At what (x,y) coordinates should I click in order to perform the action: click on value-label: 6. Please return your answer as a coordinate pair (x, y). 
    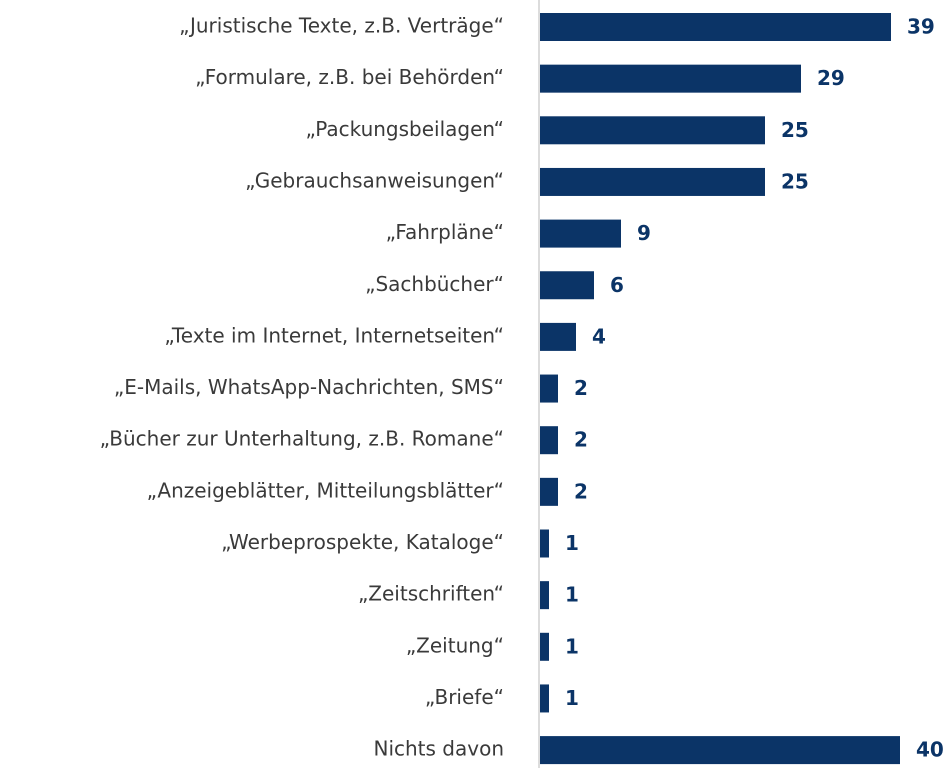
    Looking at the image, I should click on (617, 285).